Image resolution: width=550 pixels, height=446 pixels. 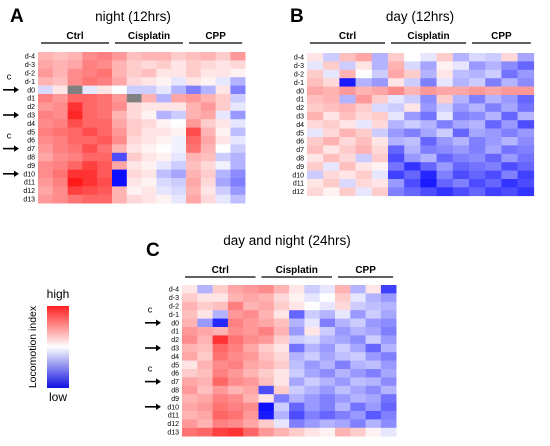 What do you see at coordinates (48, 345) in the screenshot?
I see `color-legend: high low Locomotion index` at bounding box center [48, 345].